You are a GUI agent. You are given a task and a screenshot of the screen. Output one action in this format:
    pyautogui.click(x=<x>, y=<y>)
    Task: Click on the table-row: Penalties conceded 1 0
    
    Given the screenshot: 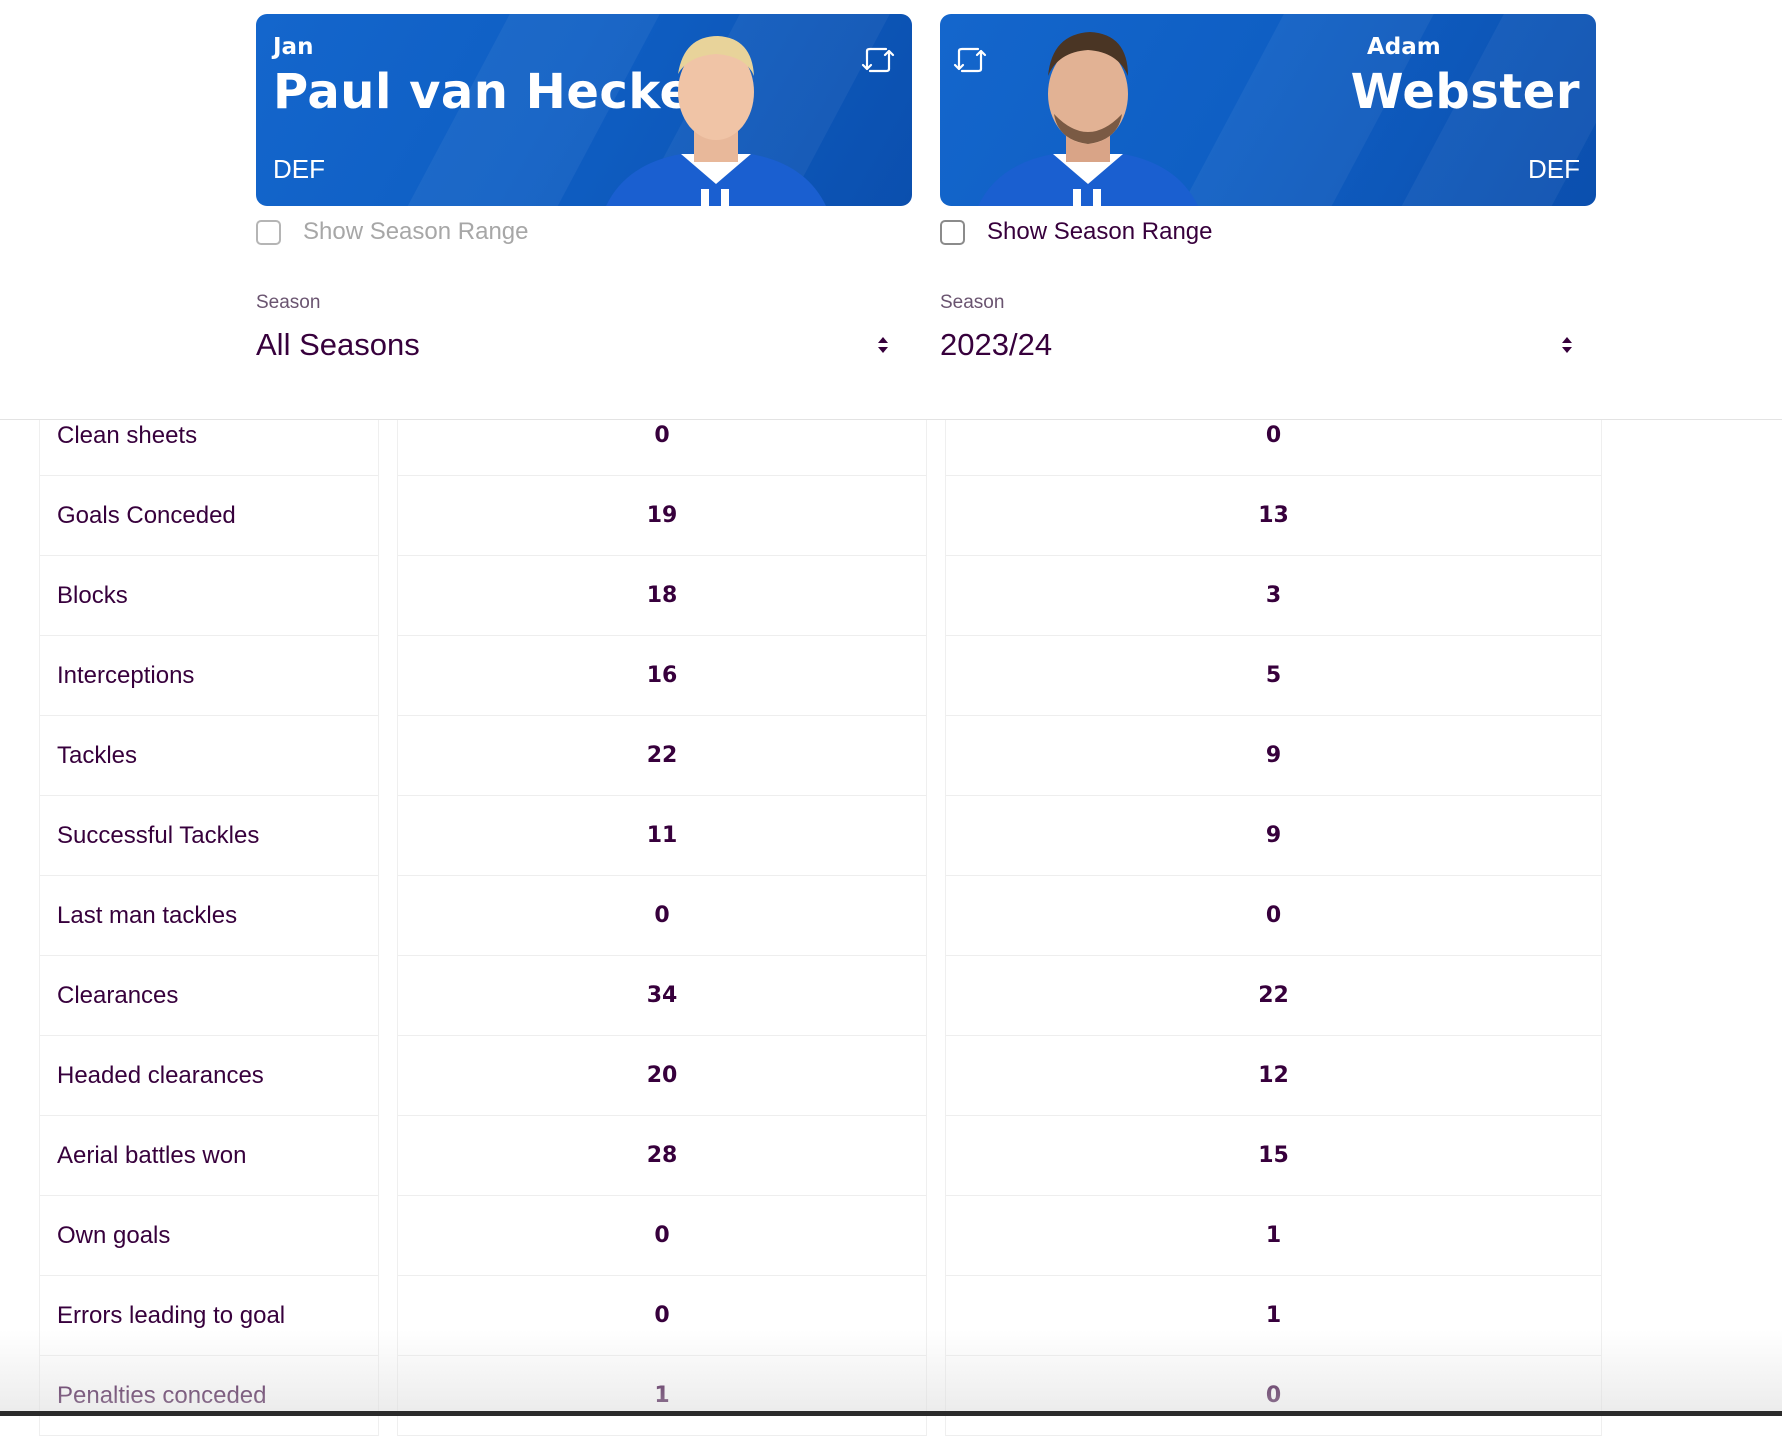 What is the action you would take?
    pyautogui.click(x=891, y=1396)
    